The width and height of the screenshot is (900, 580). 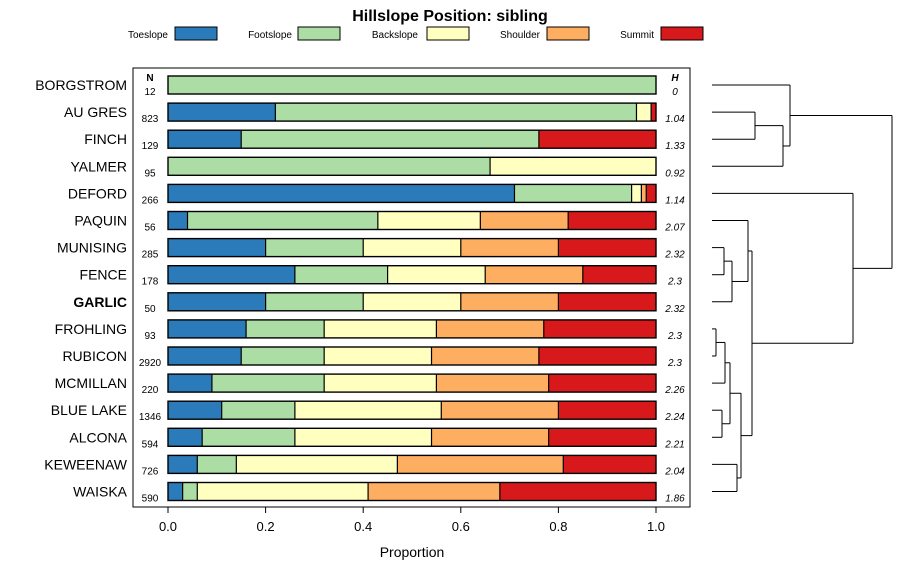 What do you see at coordinates (675, 200) in the screenshot?
I see `h-value: 1.14` at bounding box center [675, 200].